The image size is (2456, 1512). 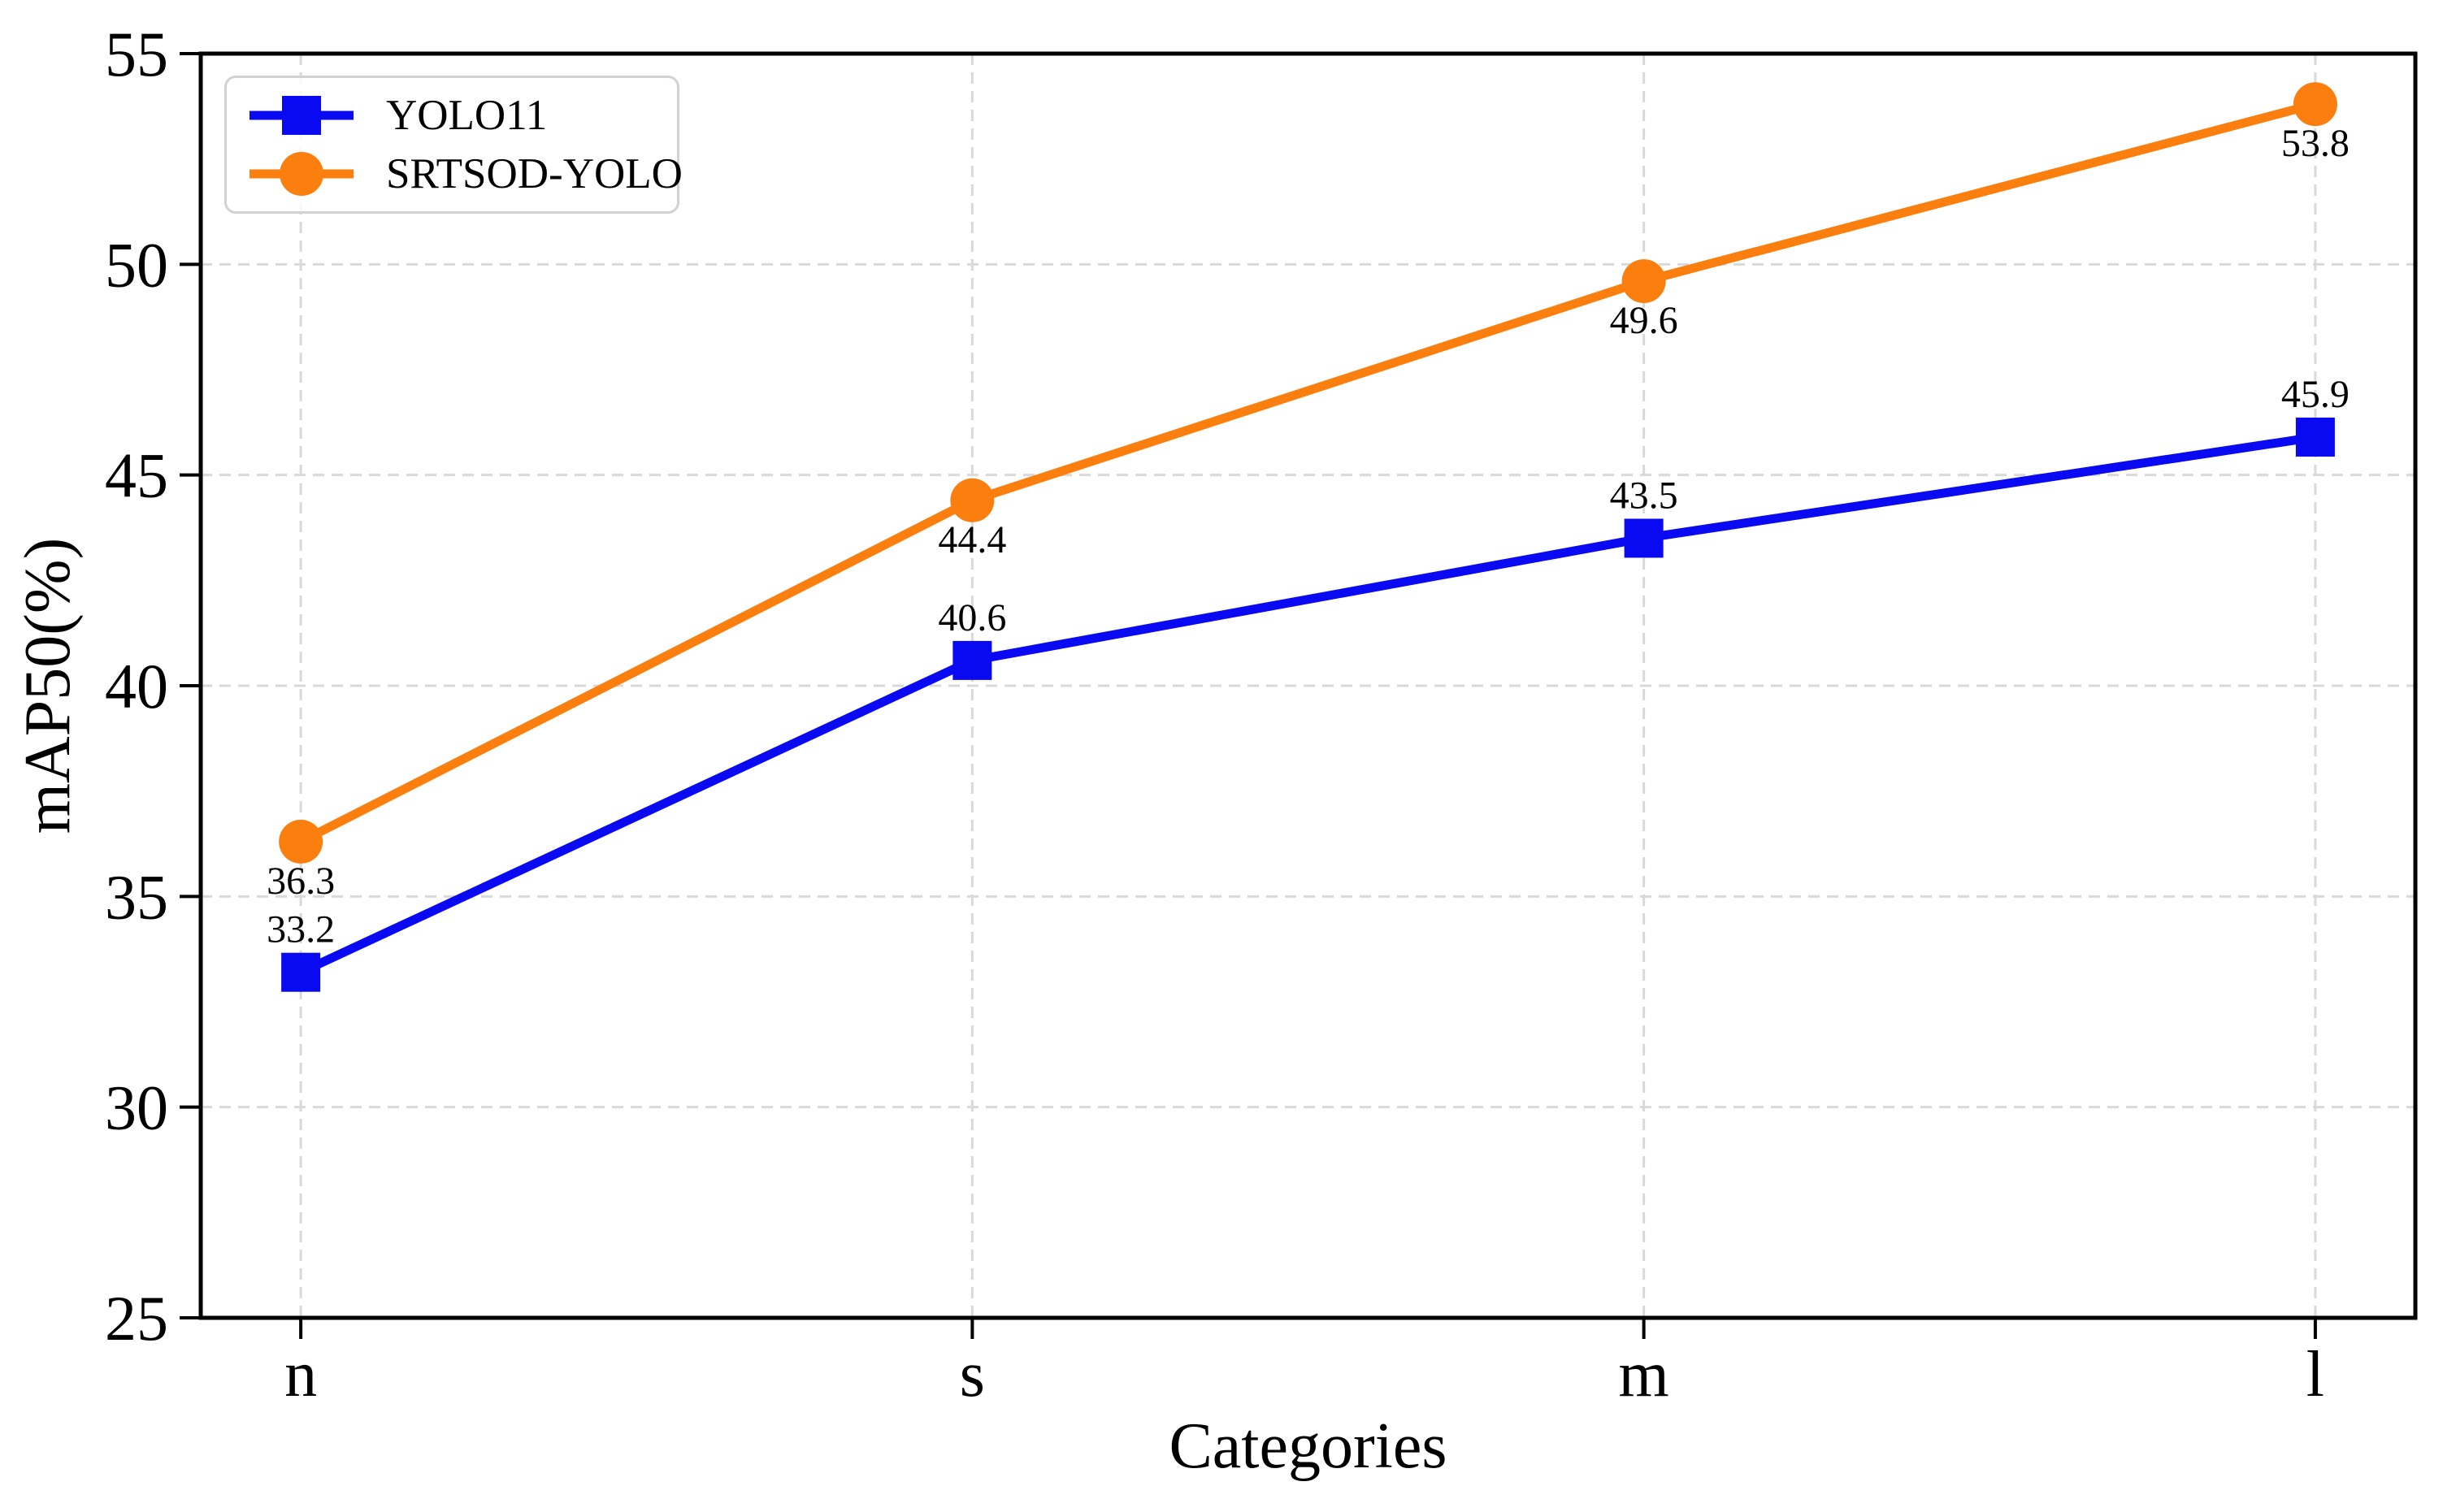 What do you see at coordinates (467, 115) in the screenshot?
I see `legend-label-yolo11: YOLO11` at bounding box center [467, 115].